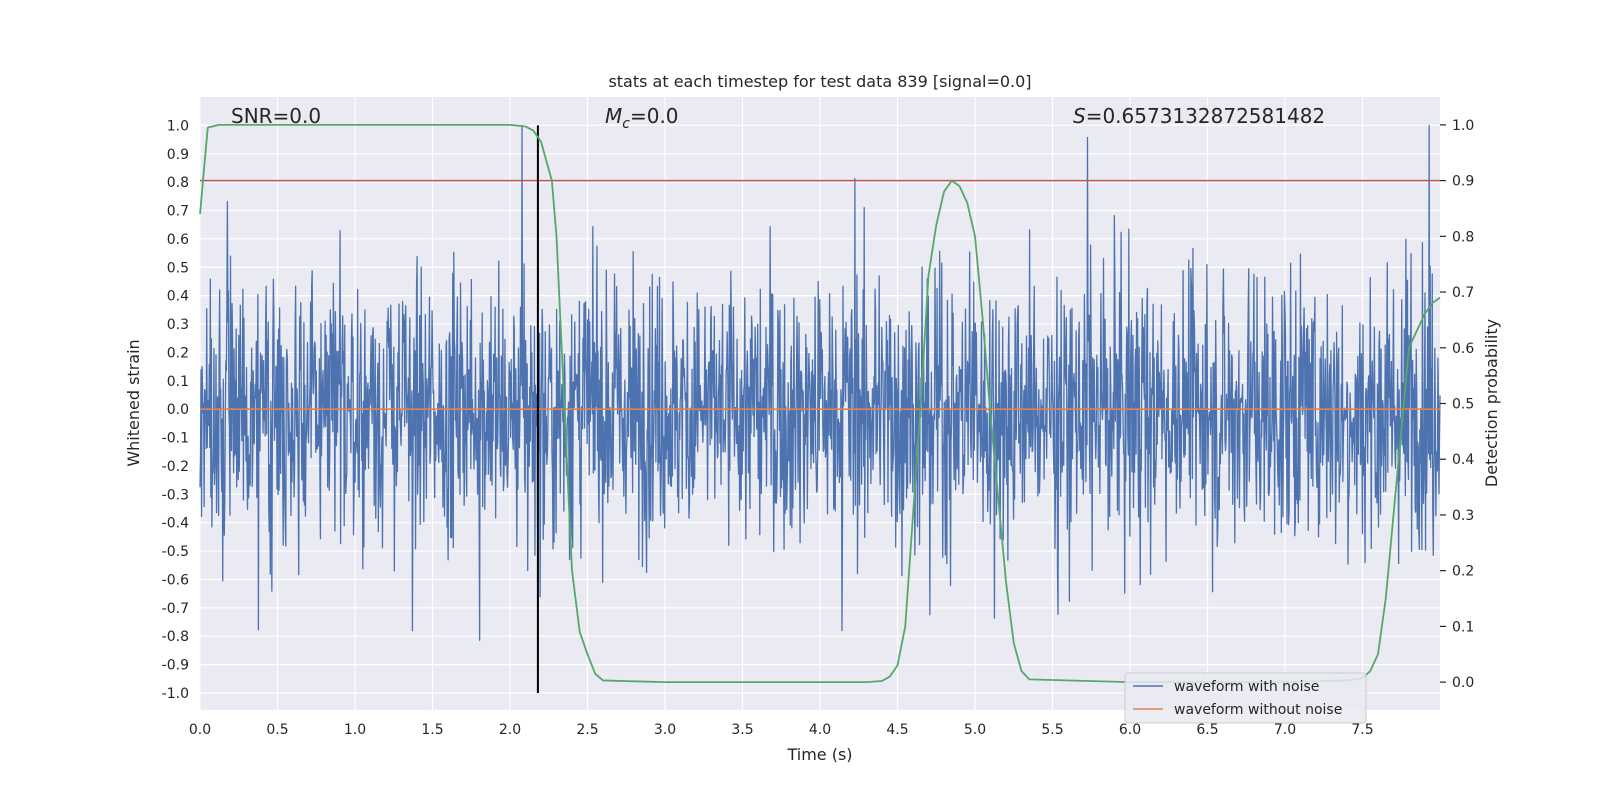  What do you see at coordinates (178, 382) in the screenshot?
I see `y-tick-label: 0.1` at bounding box center [178, 382].